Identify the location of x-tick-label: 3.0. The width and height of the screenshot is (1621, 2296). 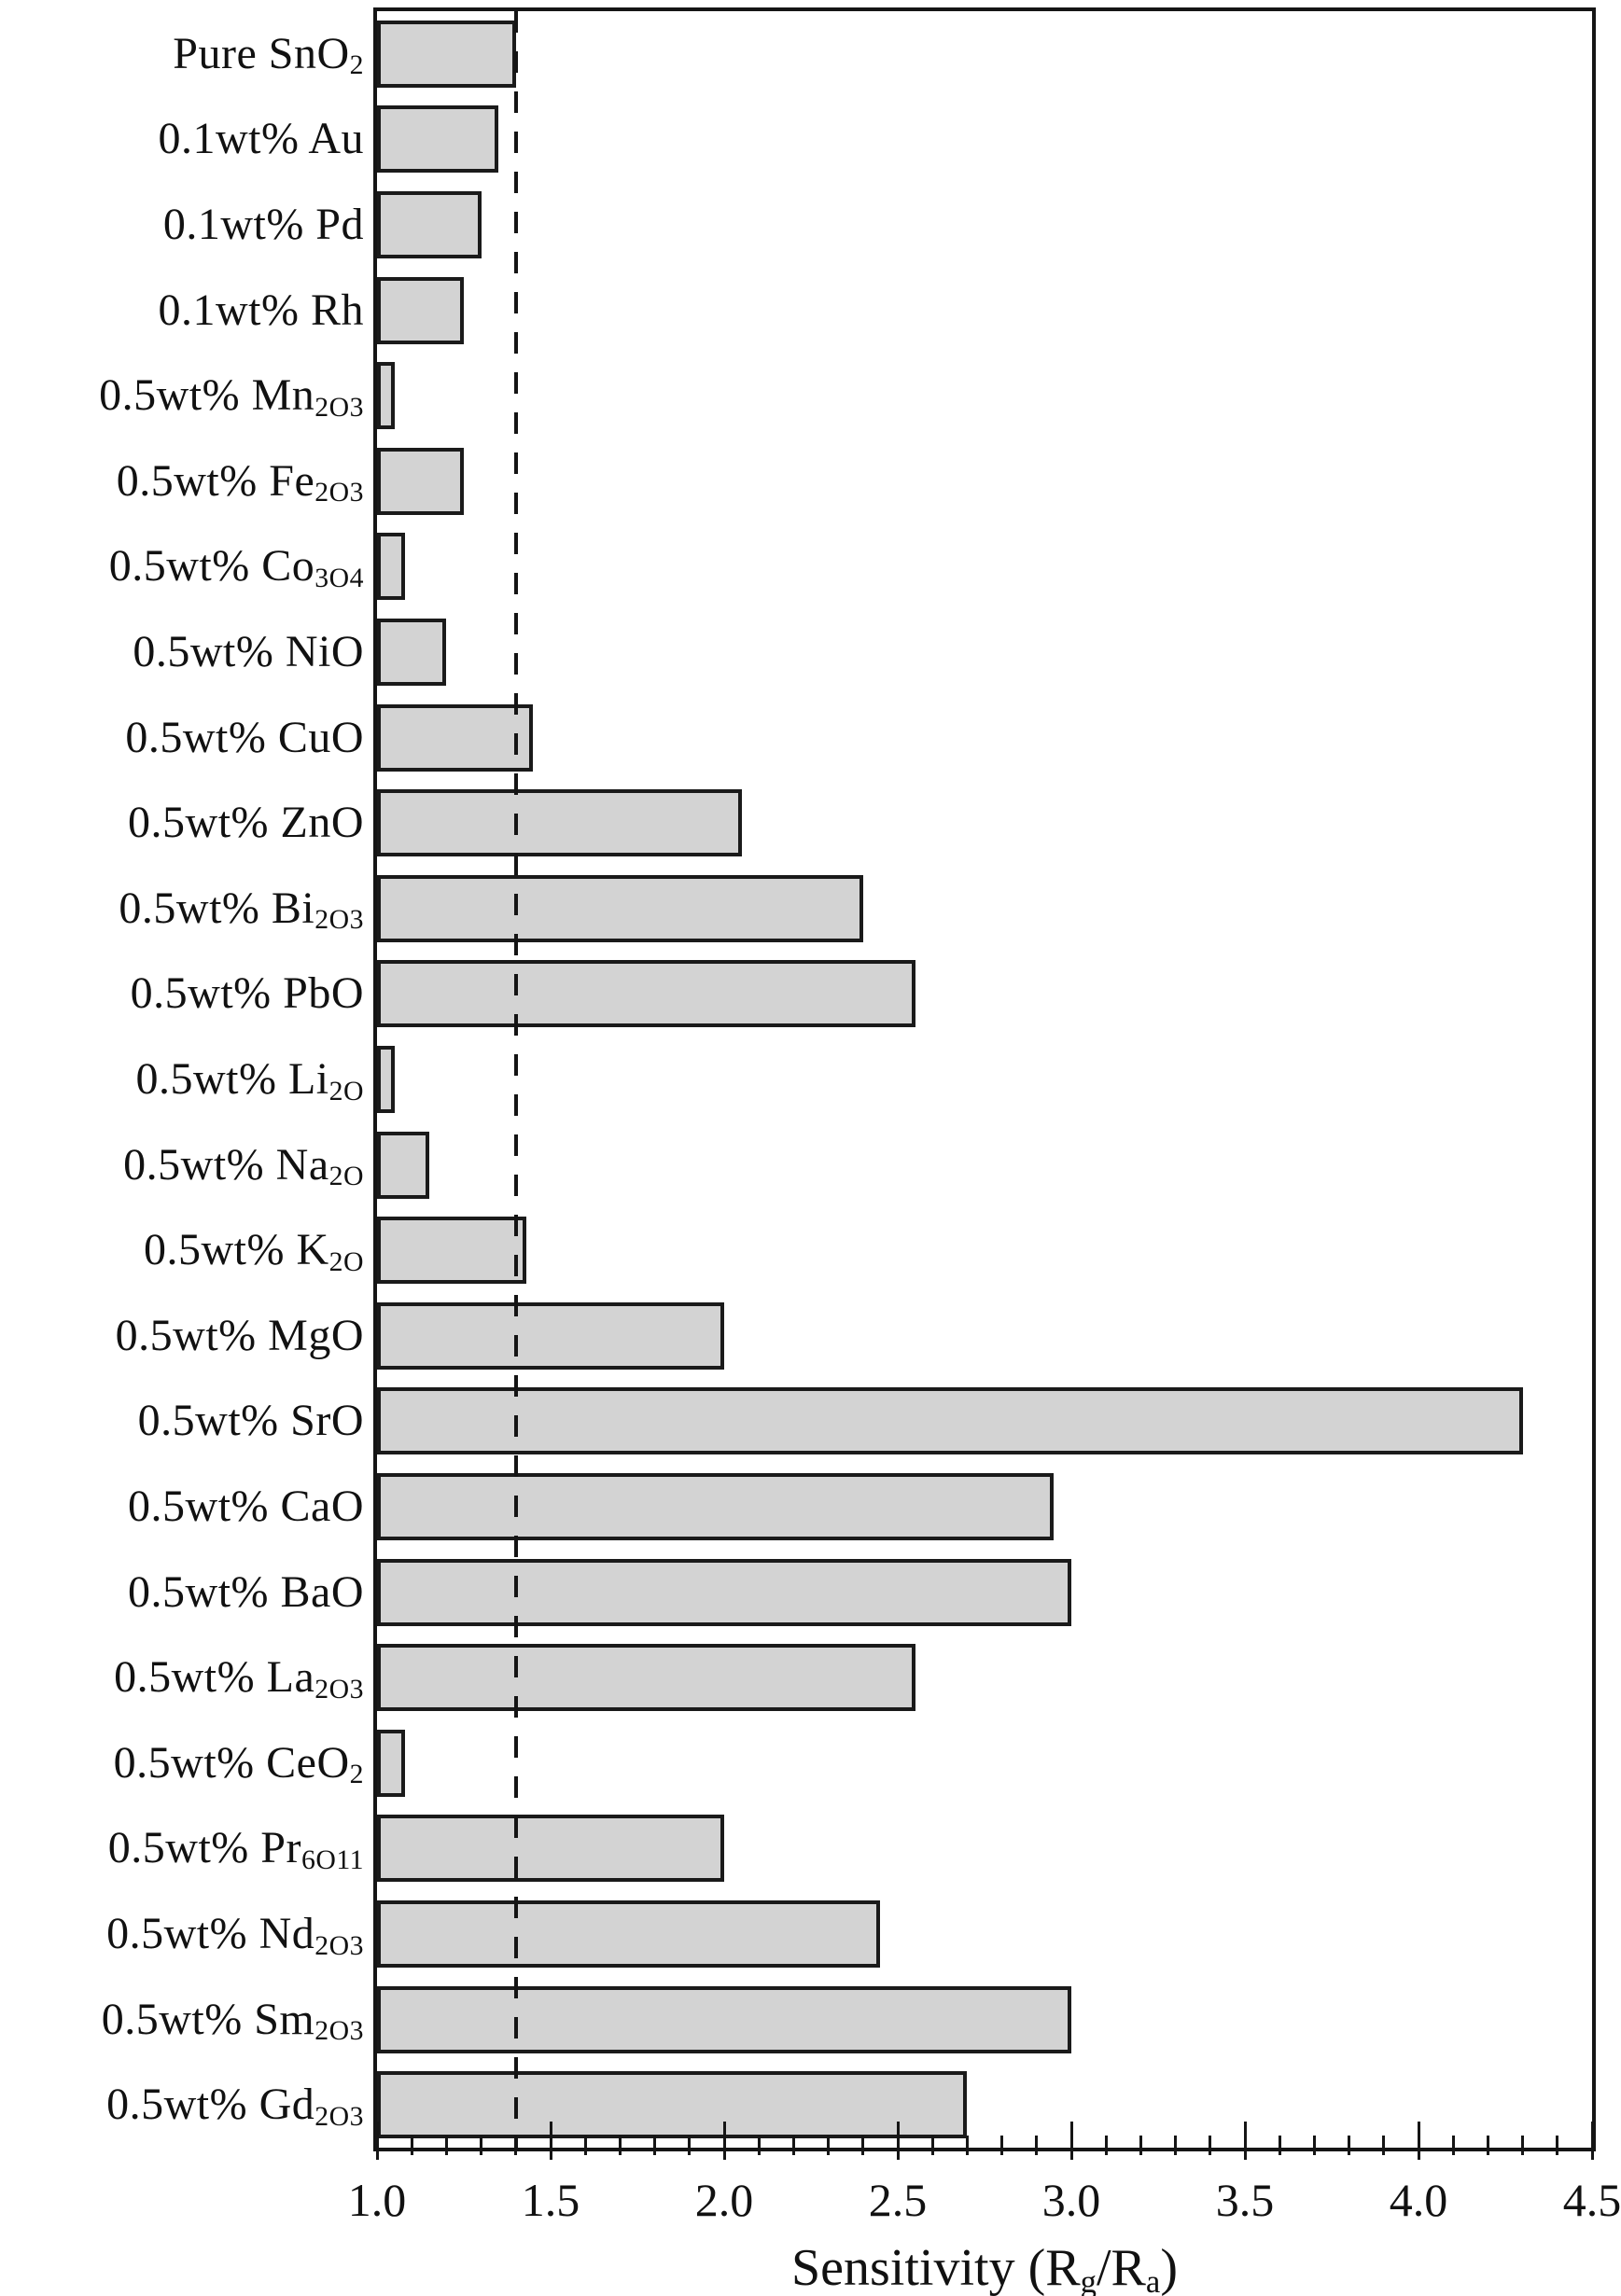
(1071, 2200).